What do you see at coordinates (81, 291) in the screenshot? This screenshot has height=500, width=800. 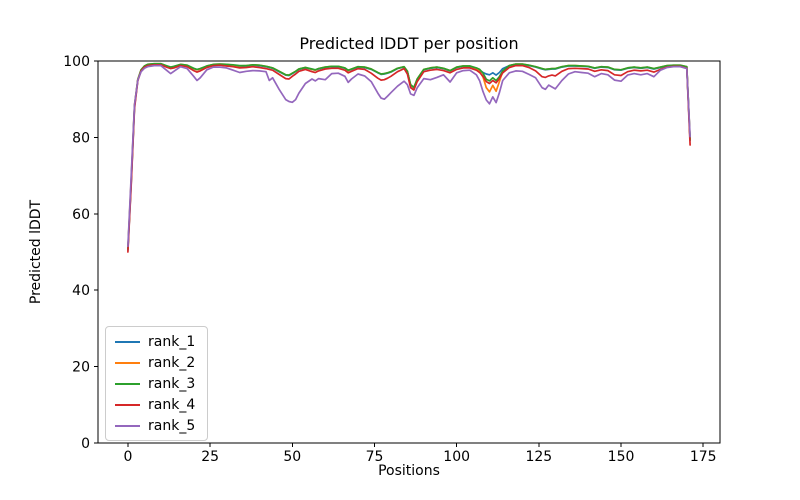 I see `y-tick-label: 40` at bounding box center [81, 291].